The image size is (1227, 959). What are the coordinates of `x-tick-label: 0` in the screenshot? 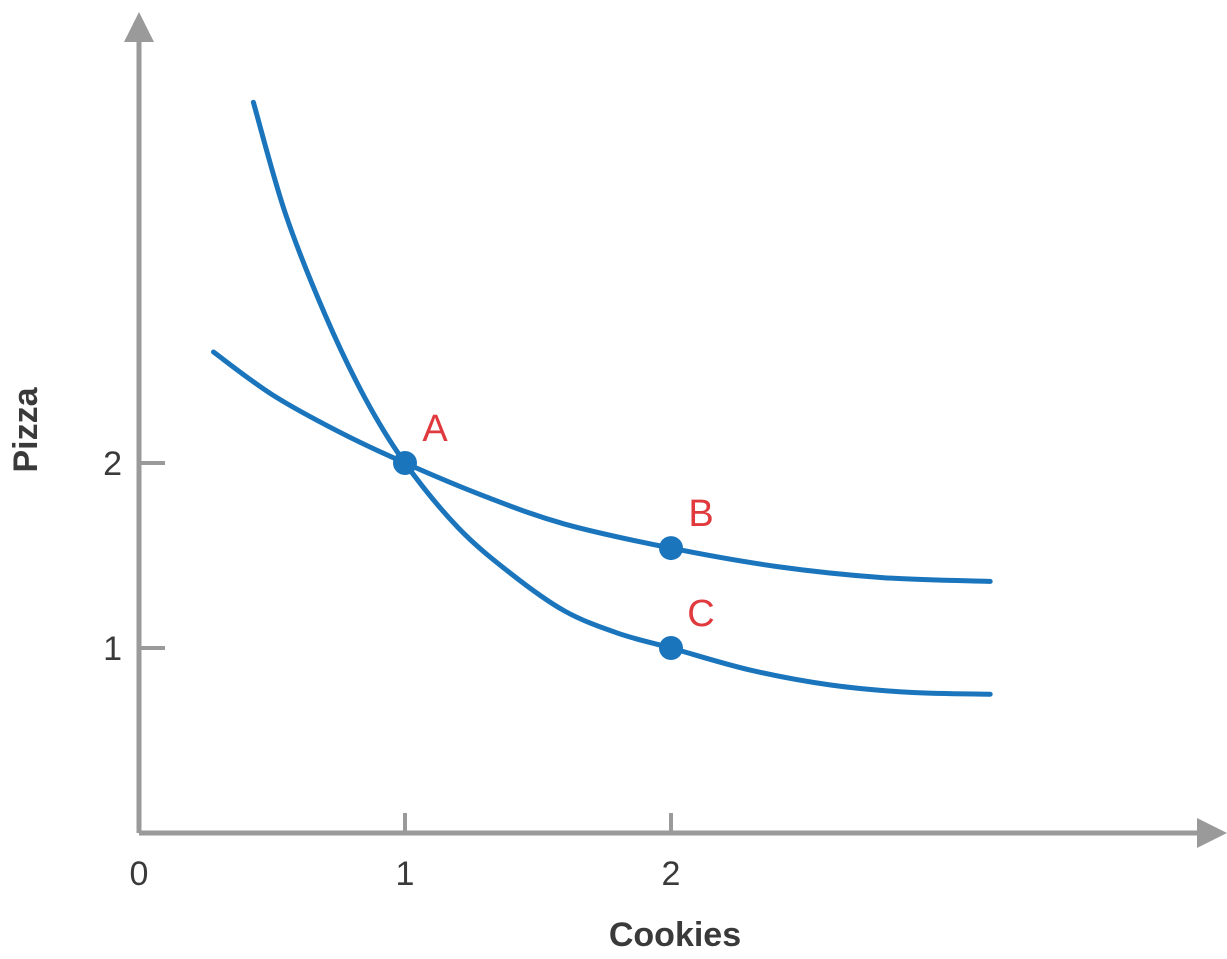 It's located at (139, 874).